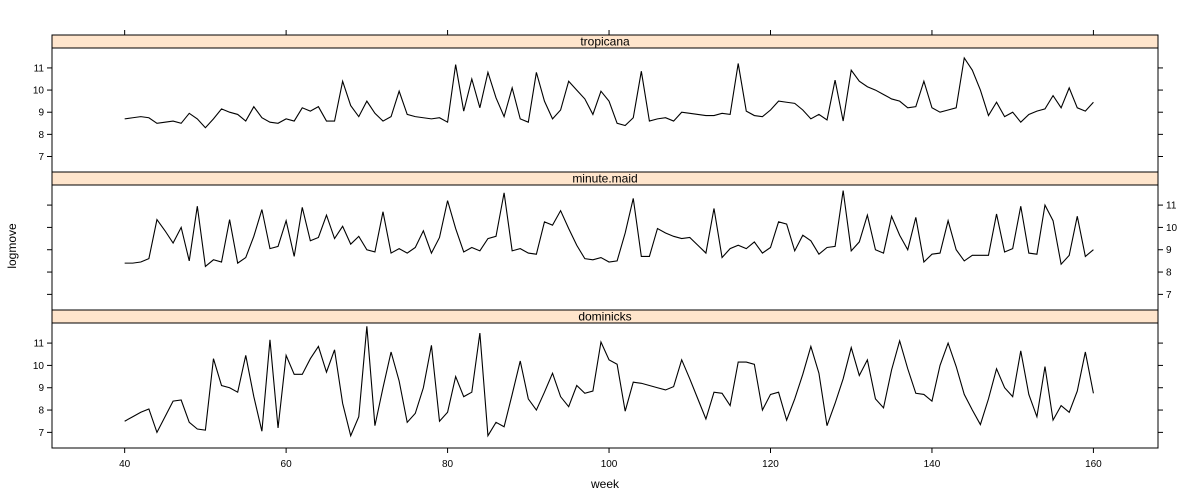  I want to click on x-tick-label: 120, so click(770, 464).